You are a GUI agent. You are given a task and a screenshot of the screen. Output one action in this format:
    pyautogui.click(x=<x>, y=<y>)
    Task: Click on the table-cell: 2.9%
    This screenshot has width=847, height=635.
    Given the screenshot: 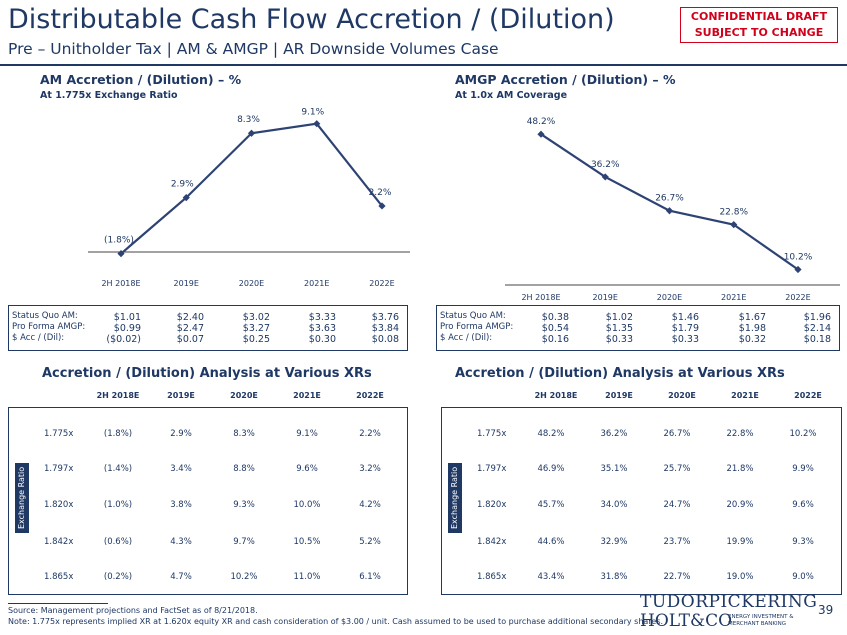 What is the action you would take?
    pyautogui.click(x=181, y=434)
    